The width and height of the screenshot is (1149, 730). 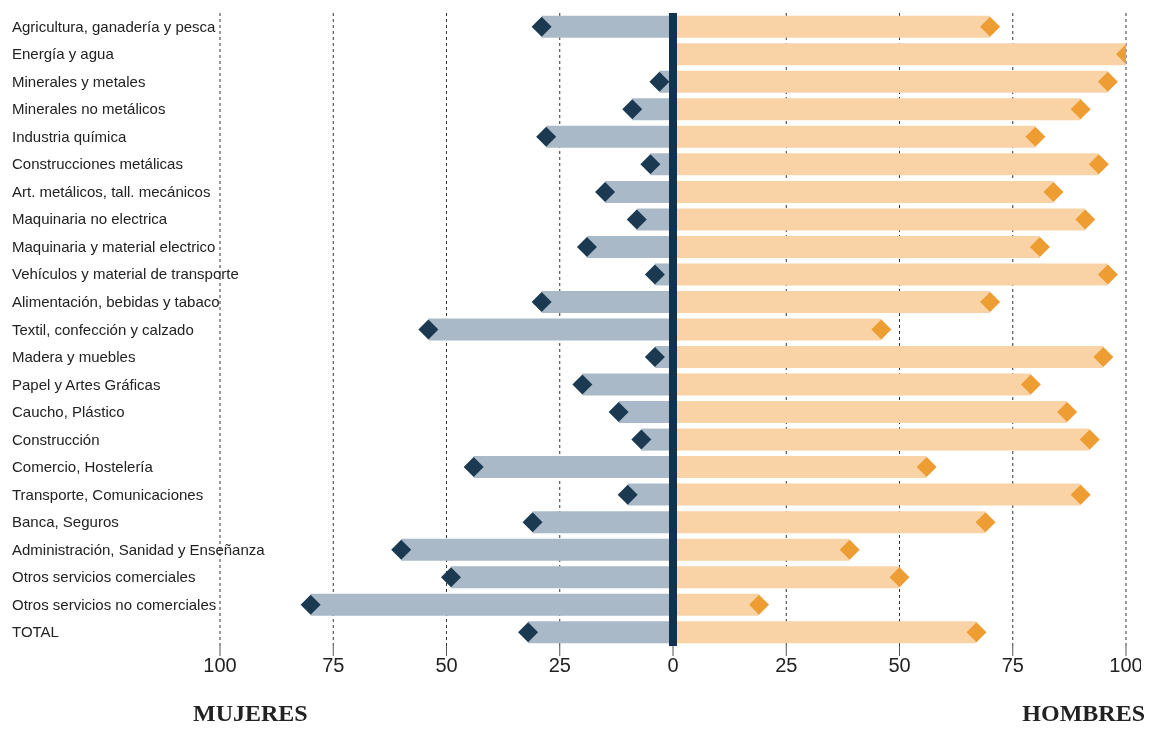 I want to click on y-tick-label: Transporte, Comunicaciones, so click(x=108, y=494).